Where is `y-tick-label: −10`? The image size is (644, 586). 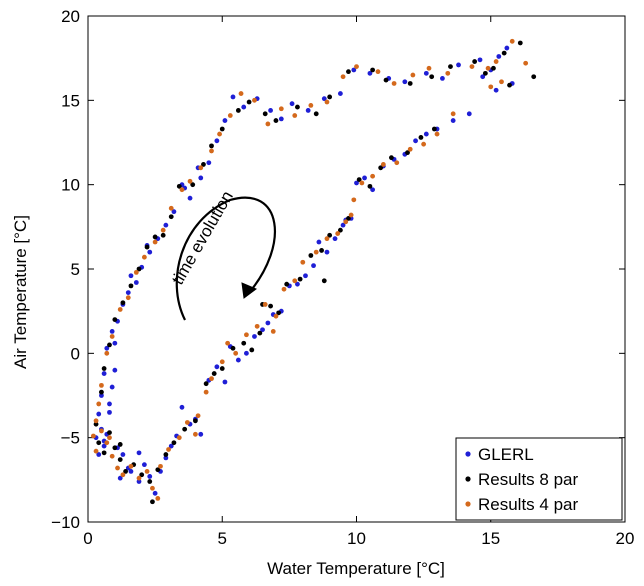 y-tick-label: −10 is located at coordinates (65, 522).